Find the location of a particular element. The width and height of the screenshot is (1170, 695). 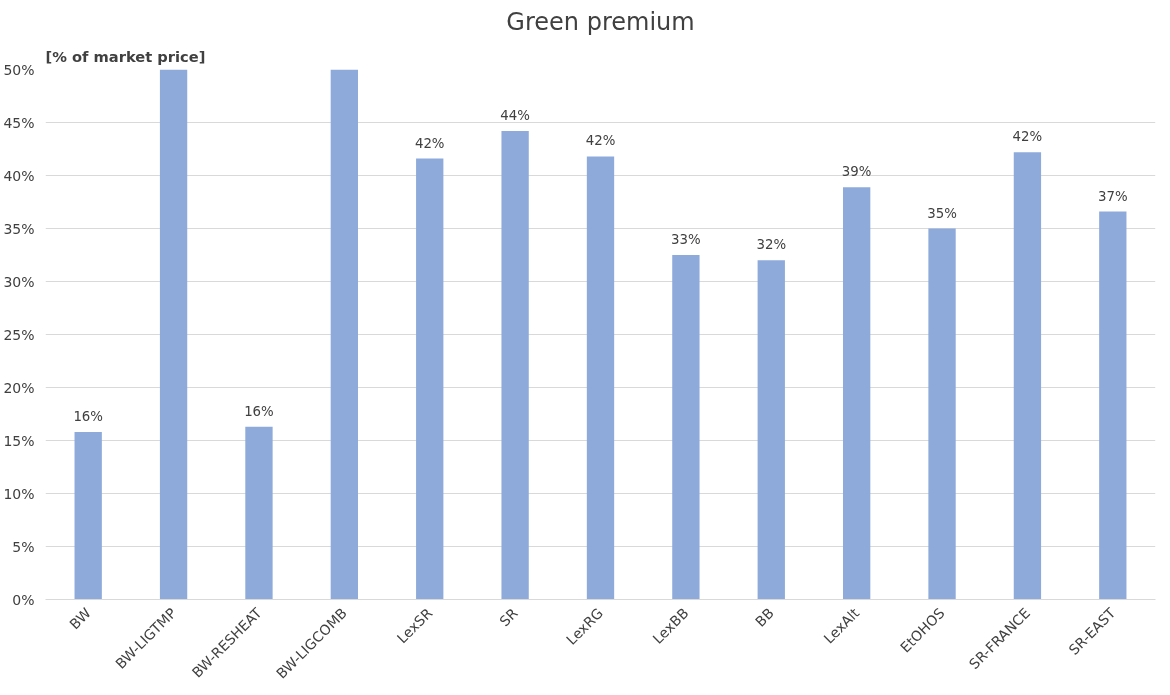

y-tick-label: 25% is located at coordinates (19, 334).